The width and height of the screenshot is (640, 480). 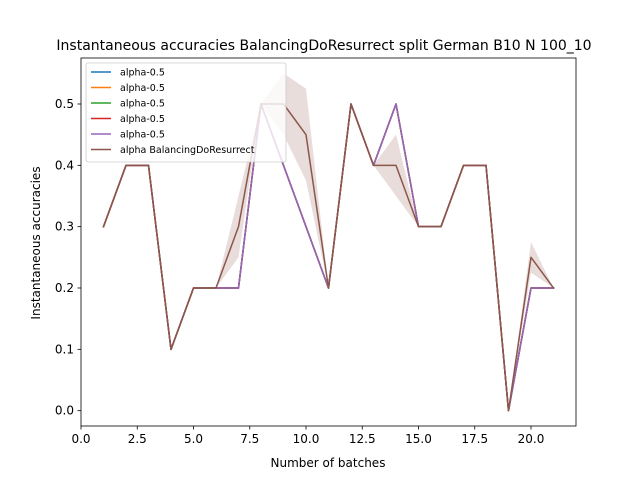 What do you see at coordinates (328, 463) in the screenshot?
I see `x-axis-label: Number of batches` at bounding box center [328, 463].